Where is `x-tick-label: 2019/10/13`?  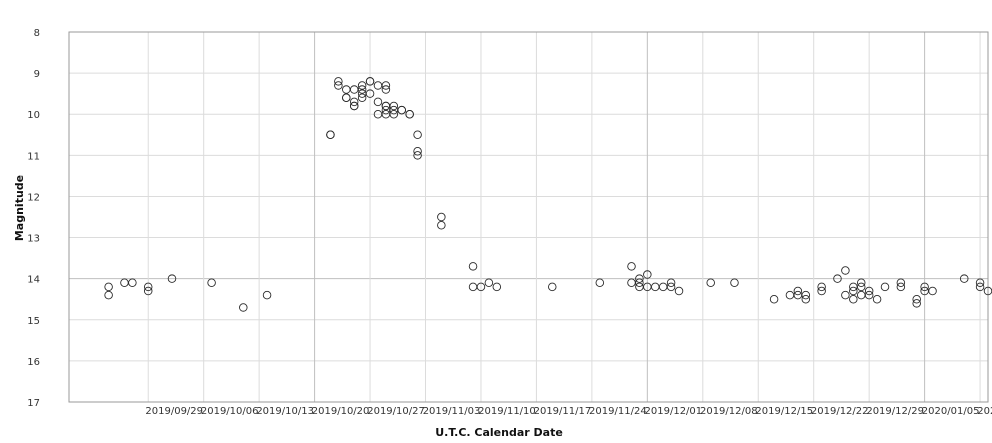
x-tick-label: 2019/10/13 is located at coordinates (285, 411).